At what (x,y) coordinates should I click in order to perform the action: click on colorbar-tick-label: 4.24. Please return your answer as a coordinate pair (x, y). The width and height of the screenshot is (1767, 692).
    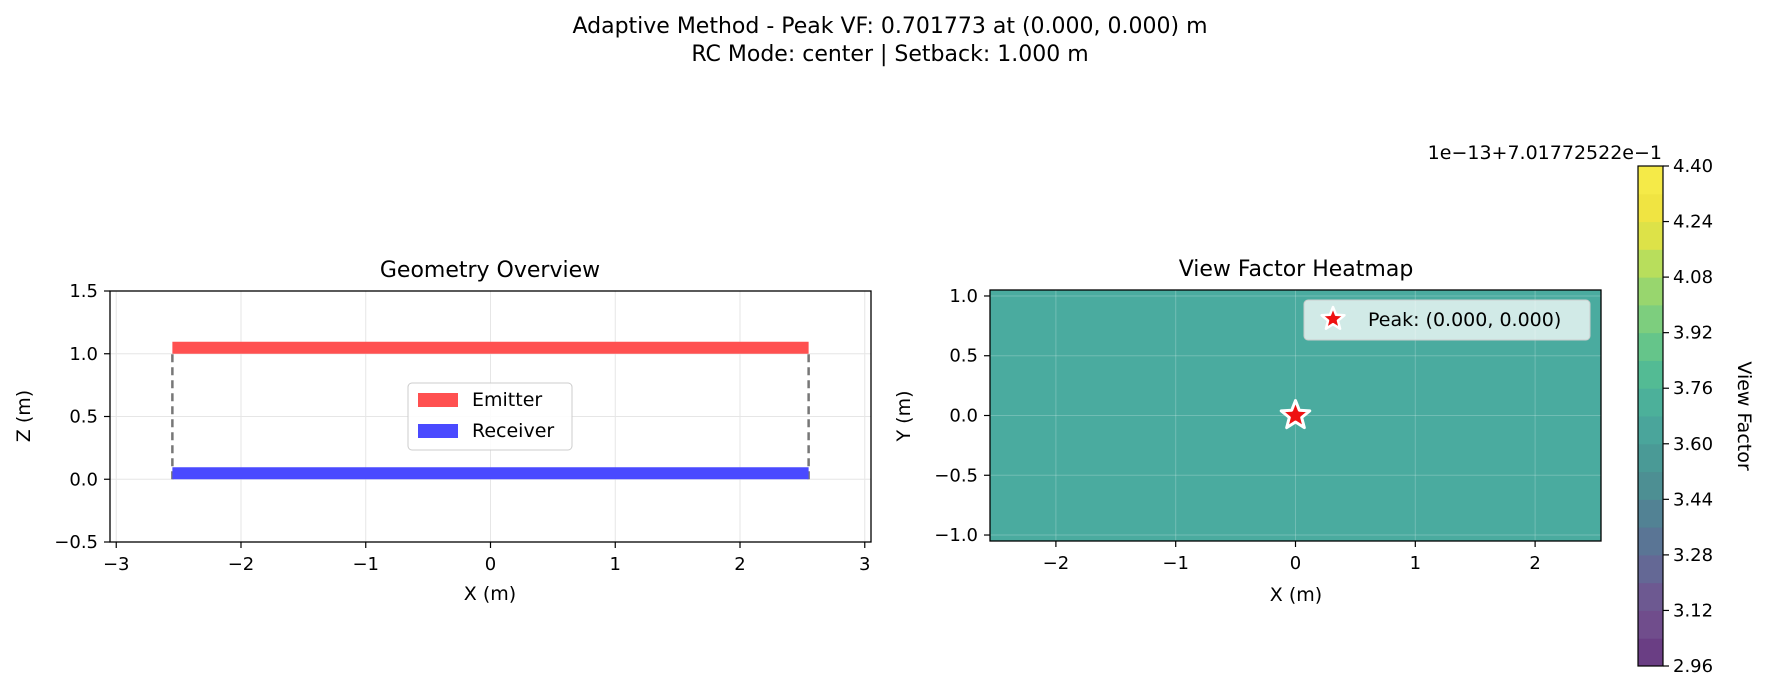
    Looking at the image, I should click on (1693, 222).